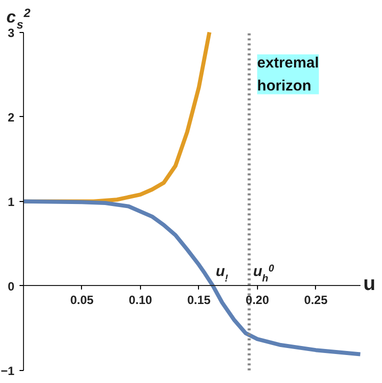  I want to click on y-tick-label: 2, so click(11, 117).